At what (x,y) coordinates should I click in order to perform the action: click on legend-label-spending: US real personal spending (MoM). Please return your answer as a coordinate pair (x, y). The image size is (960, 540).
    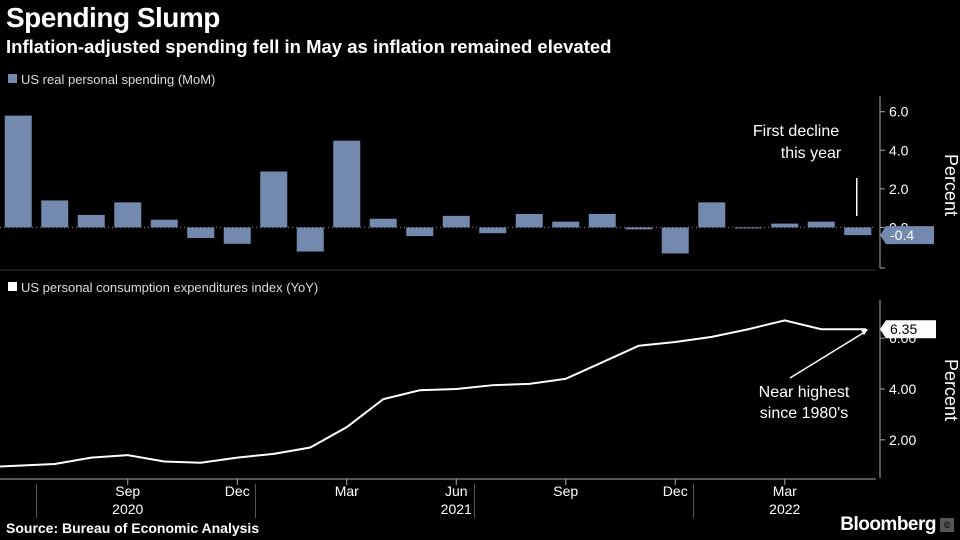
    Looking at the image, I should click on (118, 79).